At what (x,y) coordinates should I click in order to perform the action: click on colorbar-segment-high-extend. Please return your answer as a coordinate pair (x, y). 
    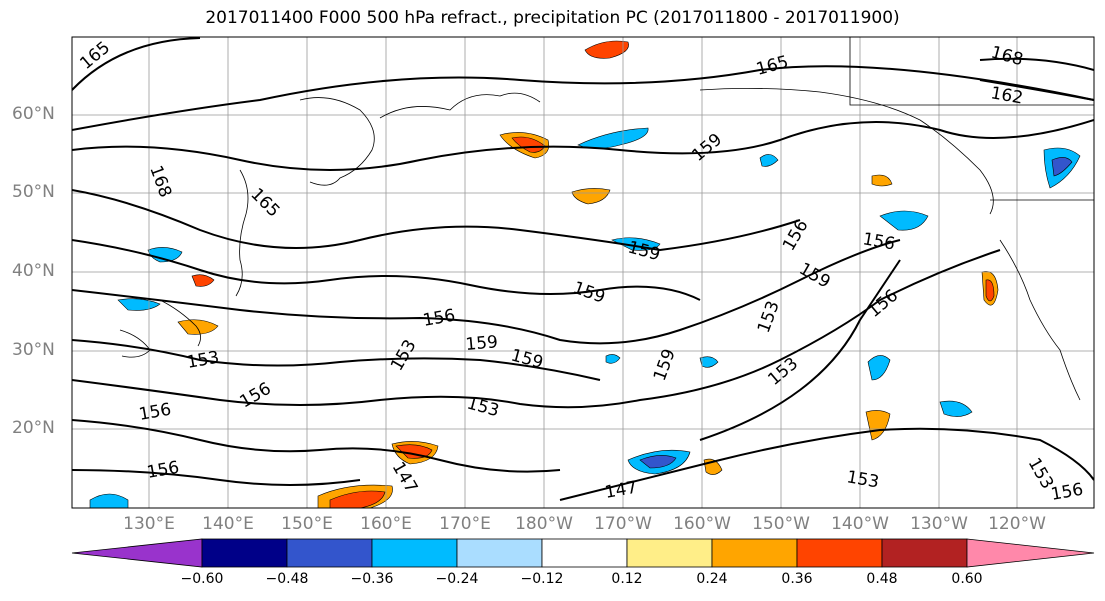
    Looking at the image, I should click on (1030, 553).